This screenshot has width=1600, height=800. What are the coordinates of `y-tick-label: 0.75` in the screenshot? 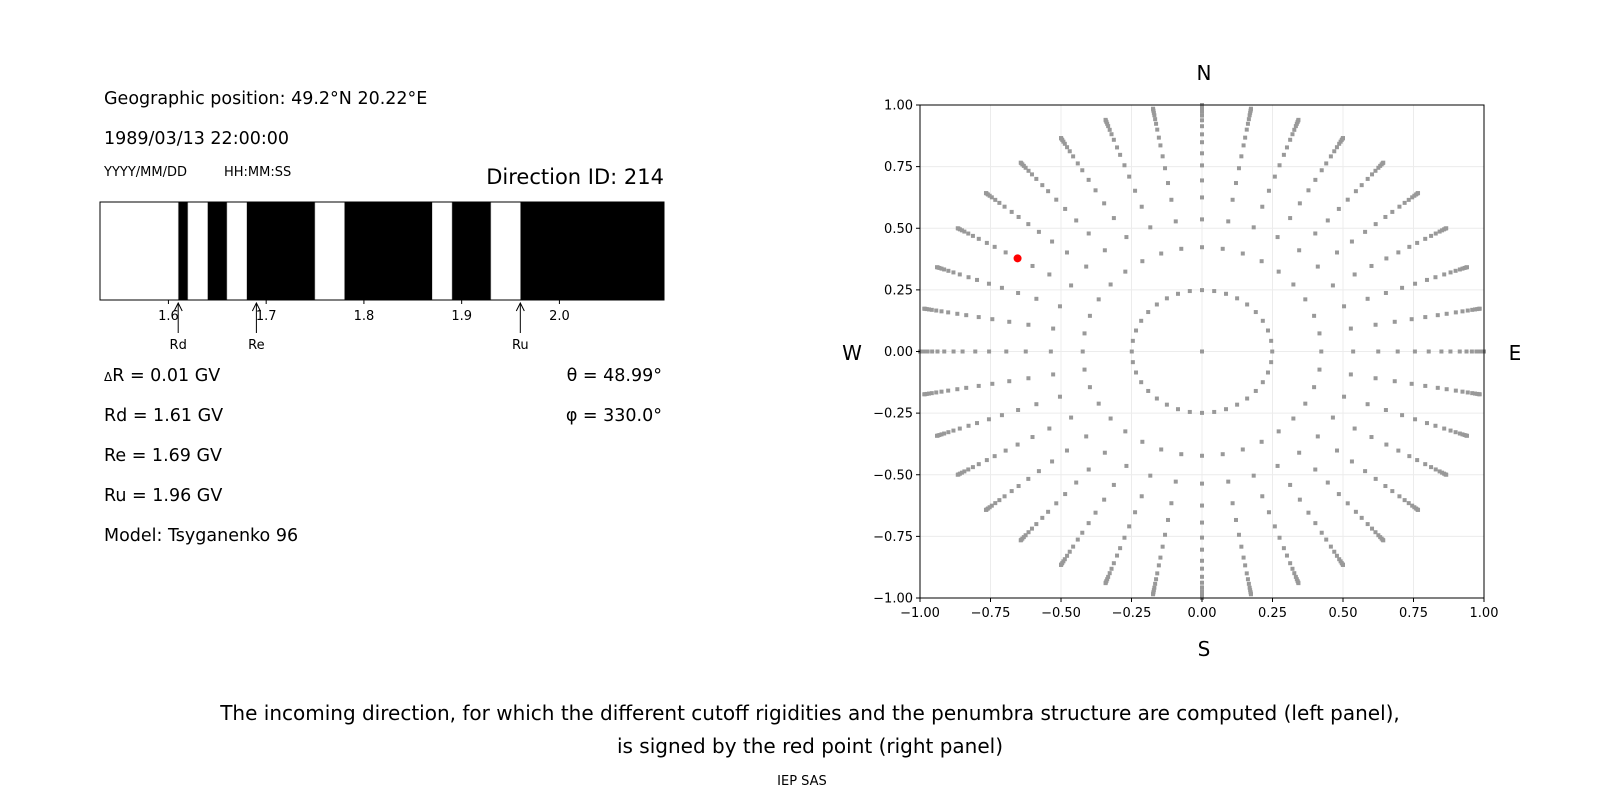 It's located at (898, 167).